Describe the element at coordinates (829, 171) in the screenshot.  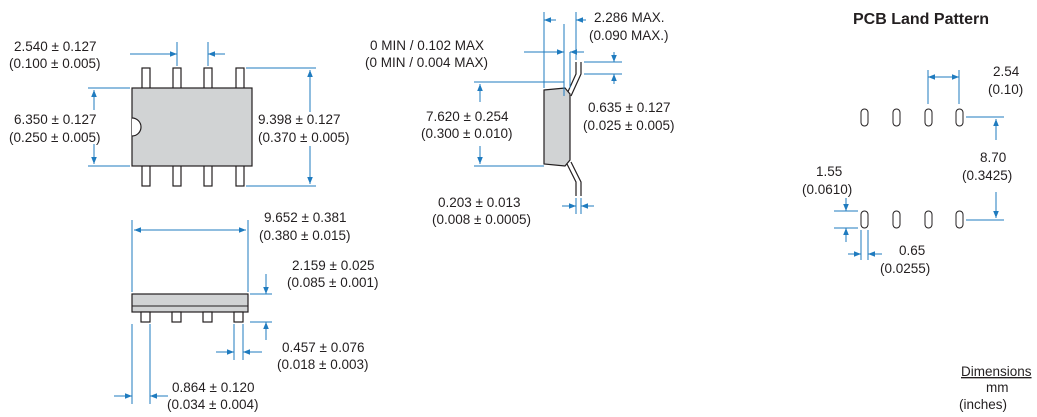
I see `pad-length-mm: 1.55` at that location.